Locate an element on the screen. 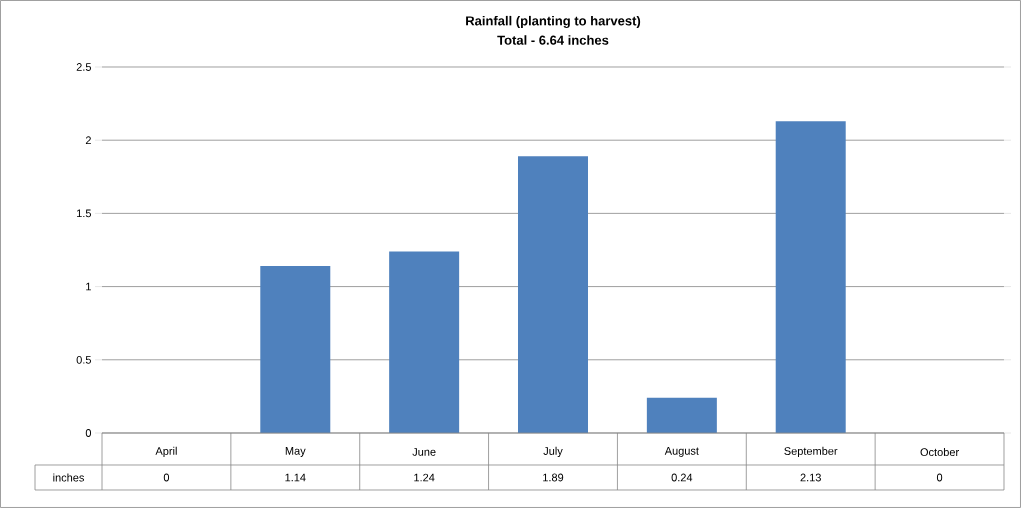 This screenshot has width=1021, height=508. text: inches is located at coordinates (68, 477).